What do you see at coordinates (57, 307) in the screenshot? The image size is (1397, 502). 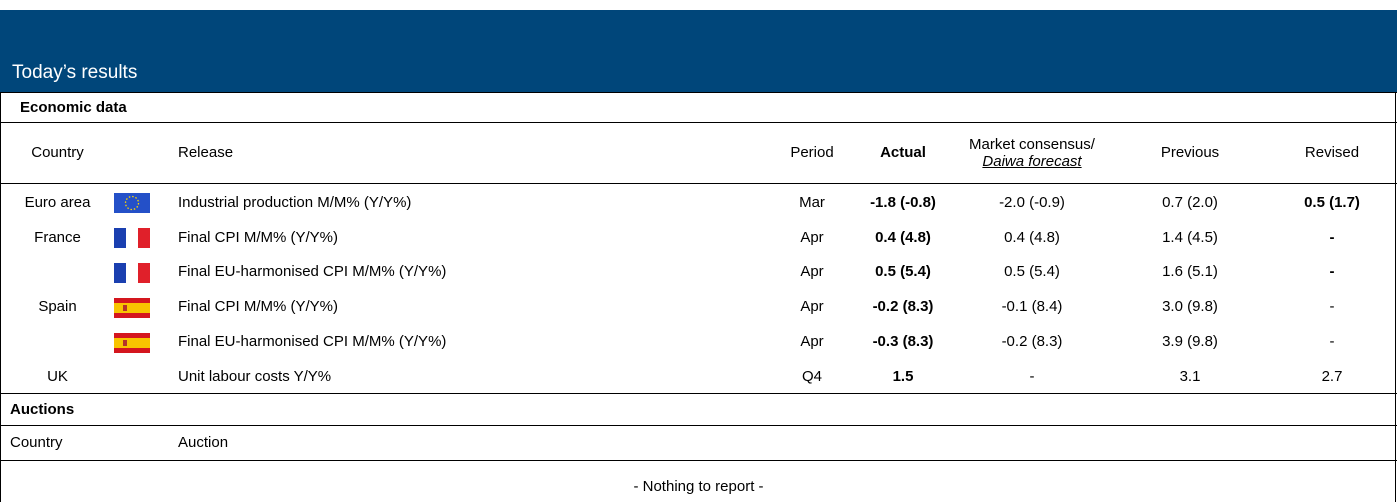 I see `country: Spain` at bounding box center [57, 307].